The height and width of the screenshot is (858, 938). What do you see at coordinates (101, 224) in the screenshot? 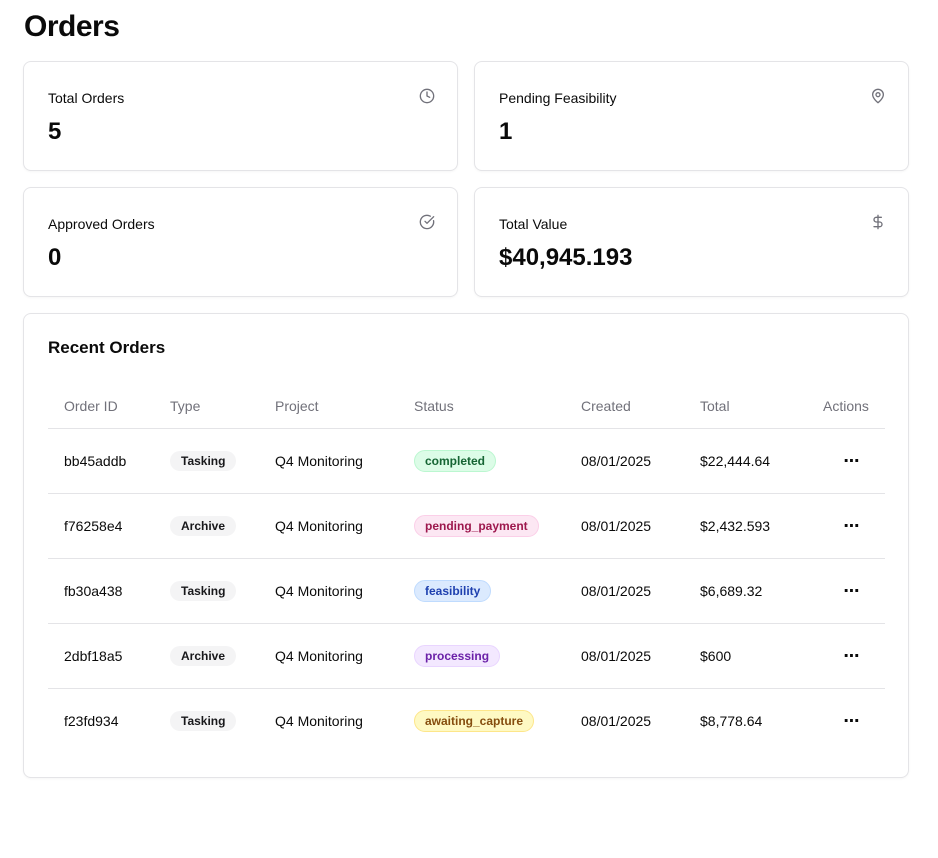
I see `stat-label: Approved Orders` at bounding box center [101, 224].